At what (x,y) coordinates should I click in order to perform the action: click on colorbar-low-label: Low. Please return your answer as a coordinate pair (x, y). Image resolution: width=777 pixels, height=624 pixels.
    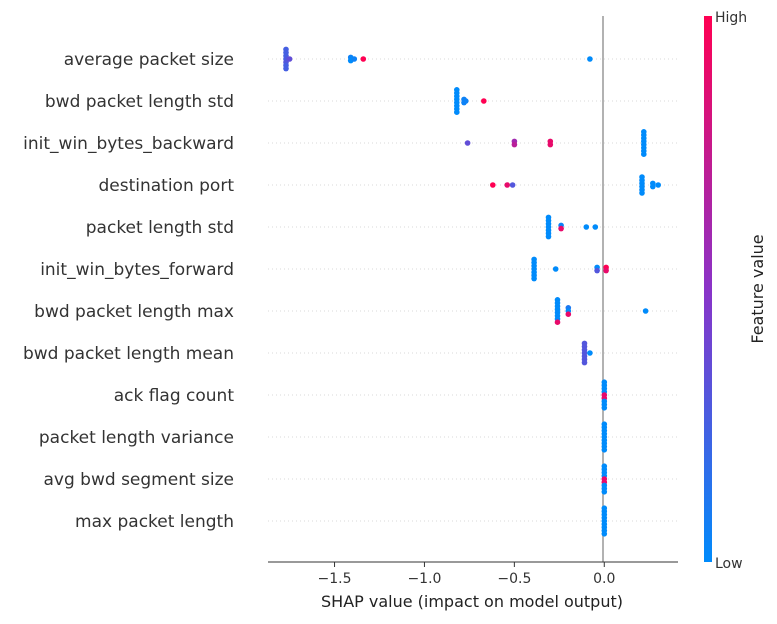
    Looking at the image, I should click on (729, 564).